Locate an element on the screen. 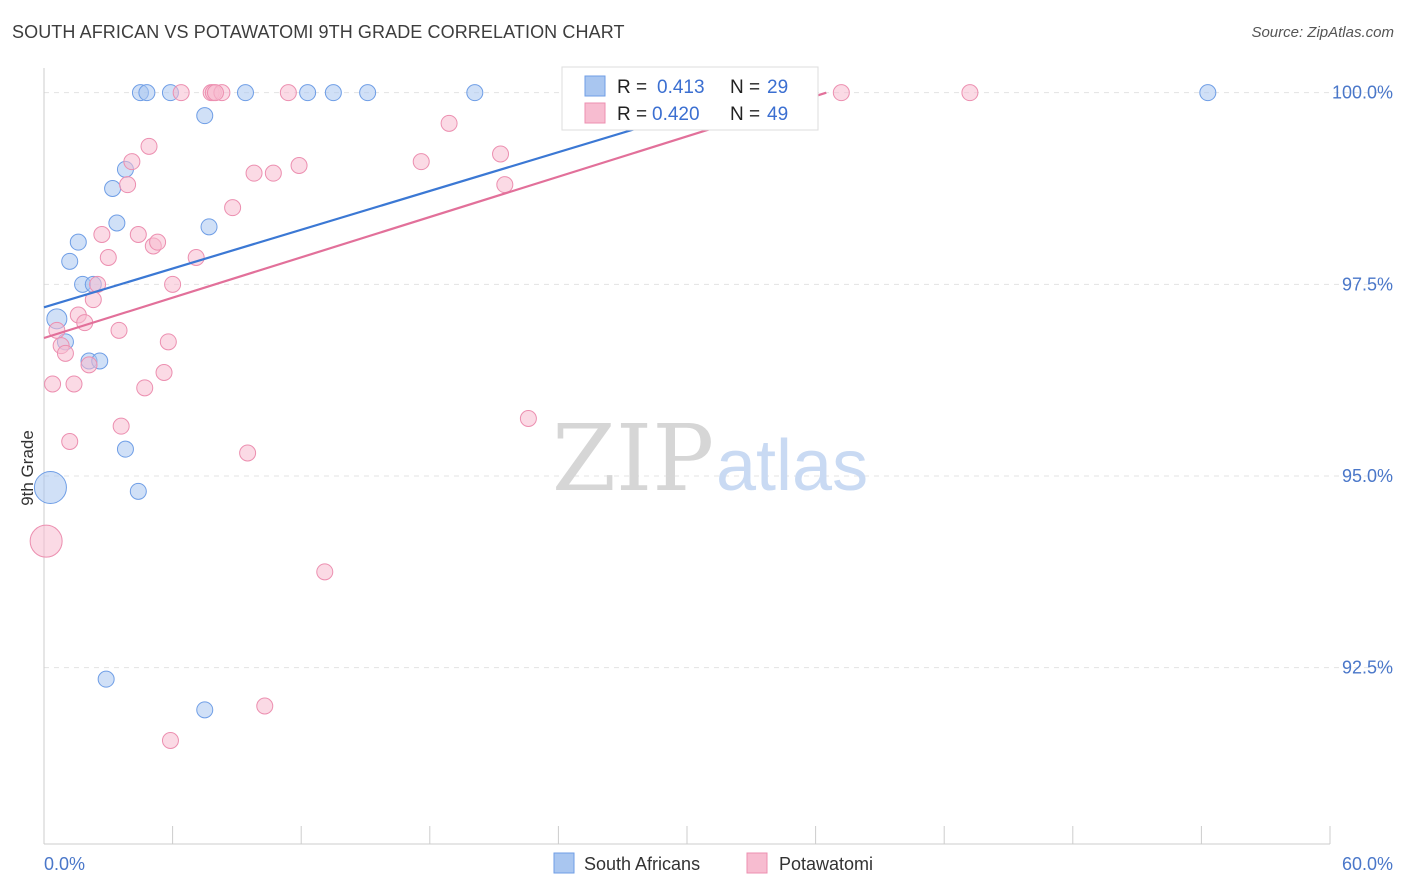 The height and width of the screenshot is (892, 1406). legend-label-south-africans: South Africans is located at coordinates (642, 864).